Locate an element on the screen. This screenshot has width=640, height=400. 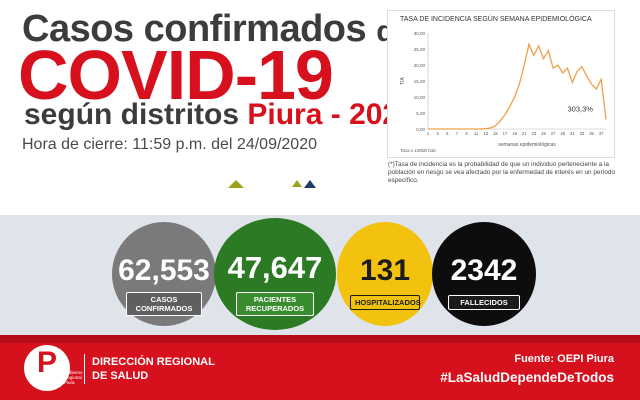
y-axis-label: TIA is located at coordinates (403, 80).